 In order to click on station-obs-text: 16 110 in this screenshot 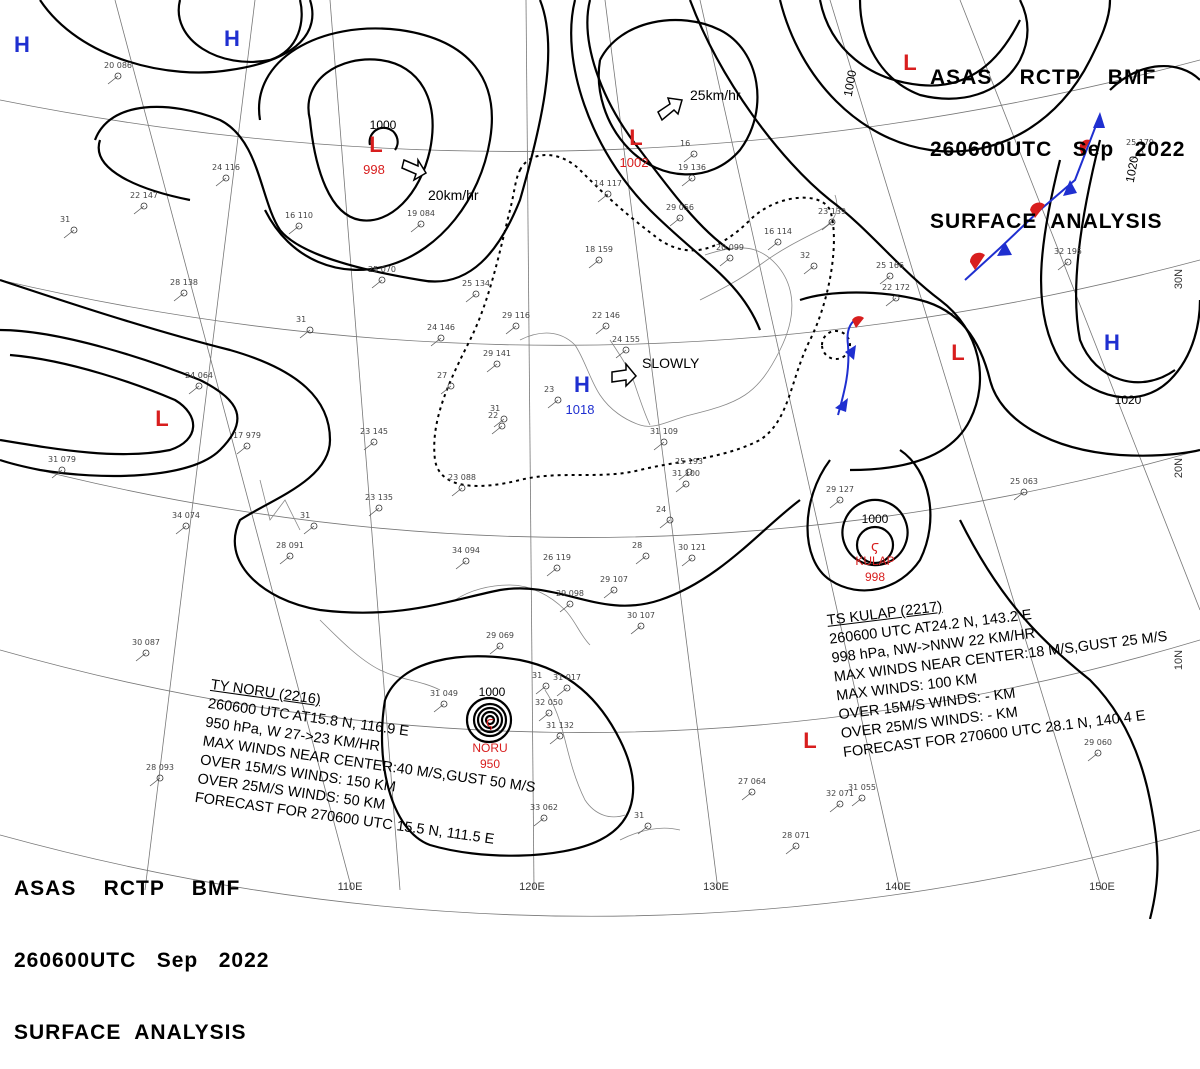, I will do `click(299, 215)`.